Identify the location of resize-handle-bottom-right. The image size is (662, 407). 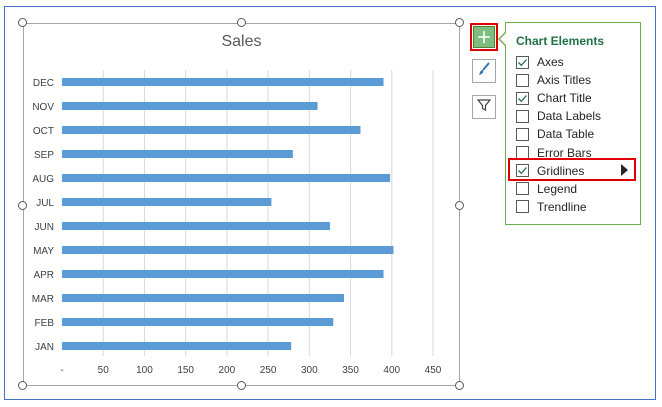
(459, 385).